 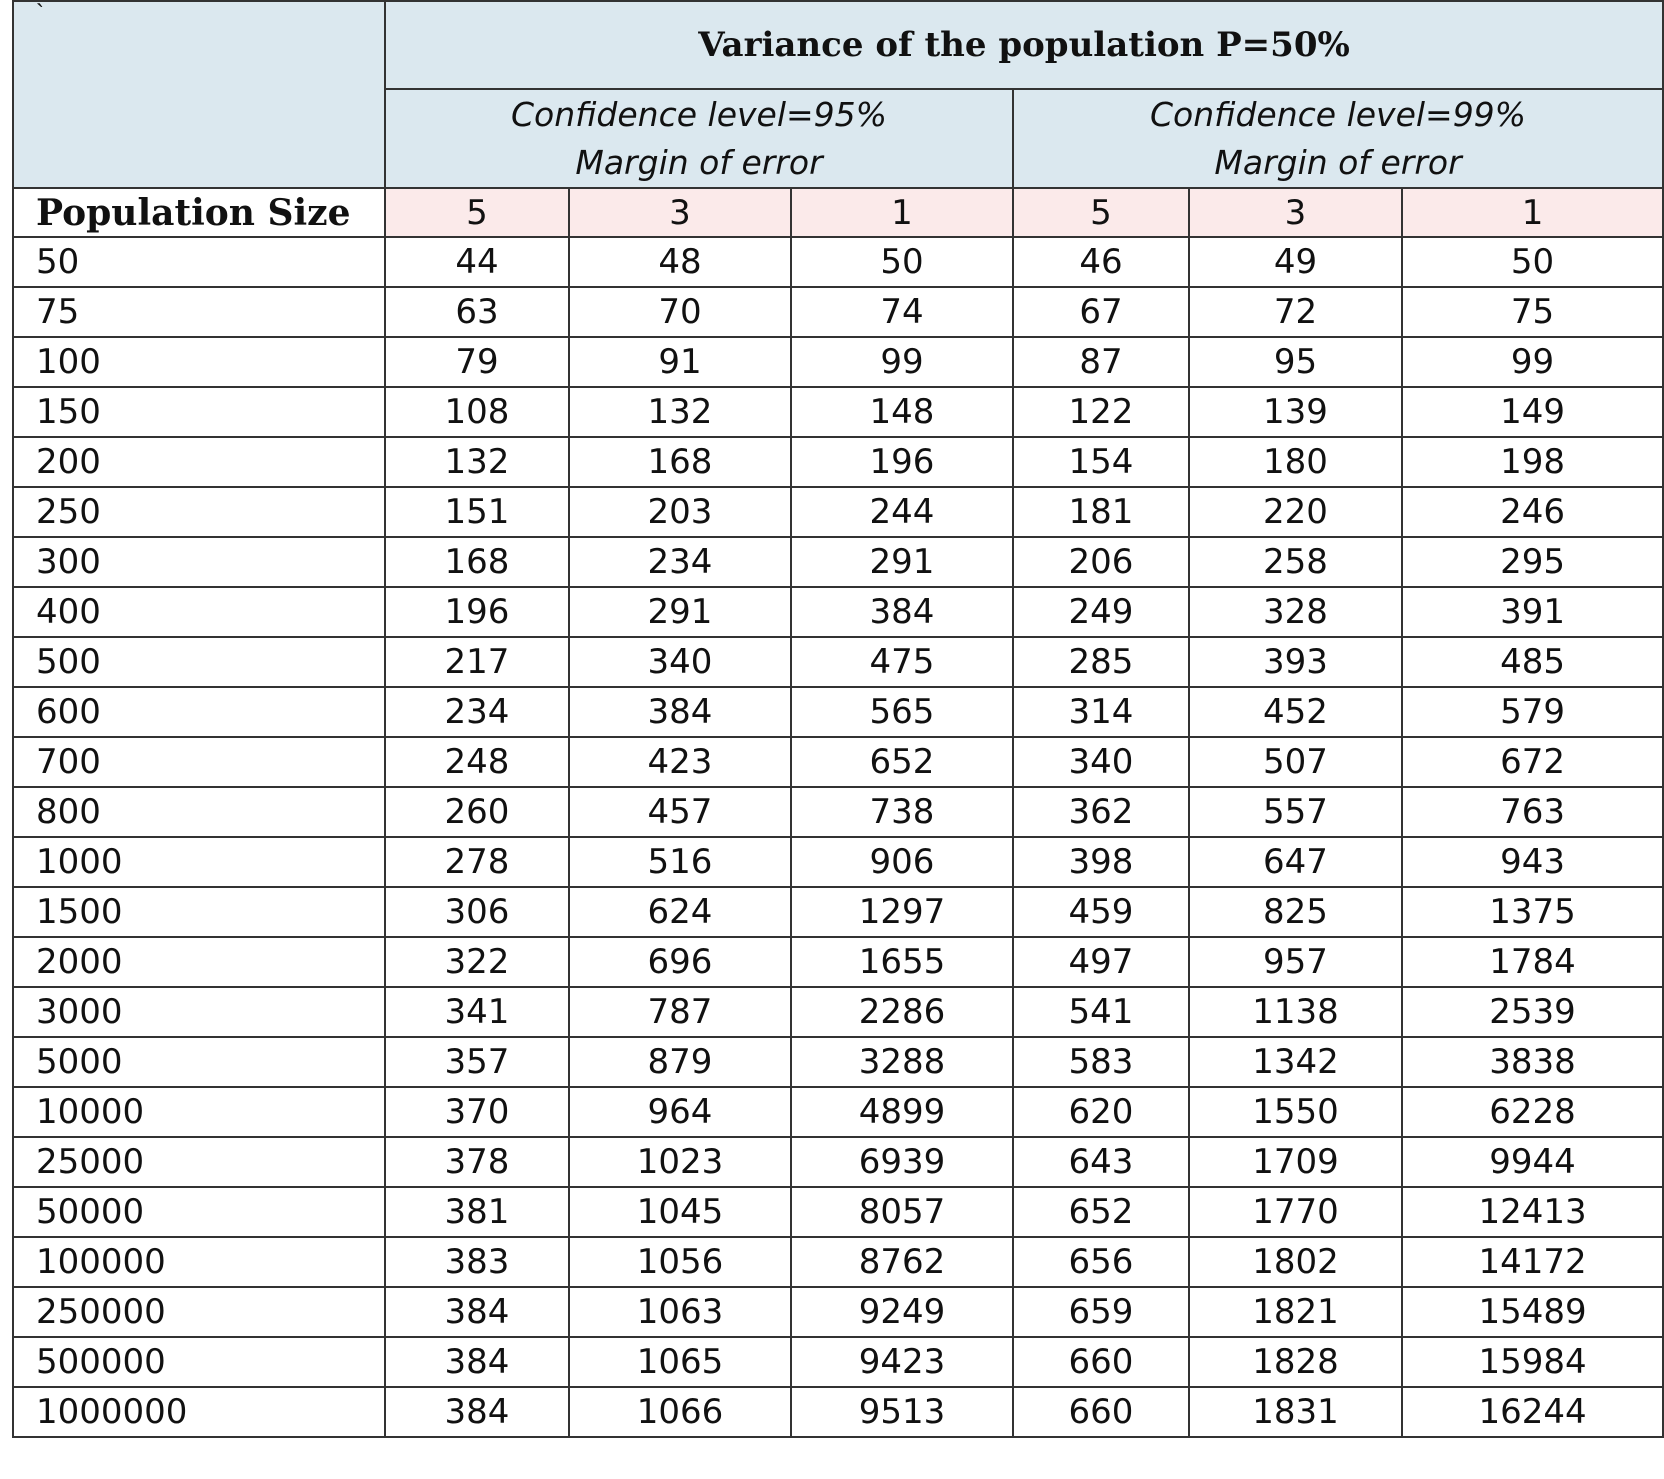 I want to click on sample-size-cell: 1550, so click(x=1295, y=1112).